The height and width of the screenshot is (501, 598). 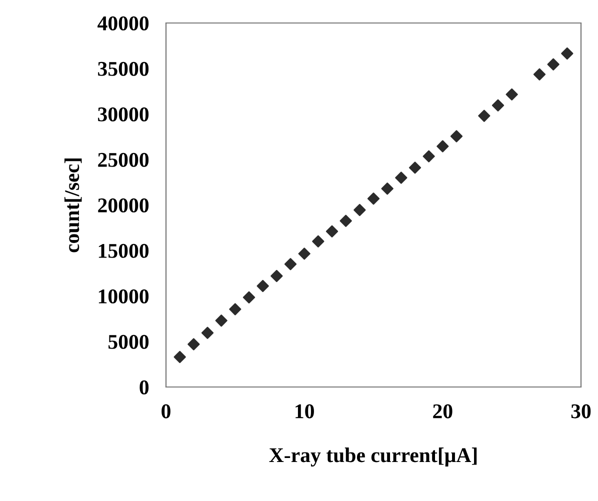 What do you see at coordinates (373, 457) in the screenshot?
I see `x-axis-title: X-ray tube current[μA]` at bounding box center [373, 457].